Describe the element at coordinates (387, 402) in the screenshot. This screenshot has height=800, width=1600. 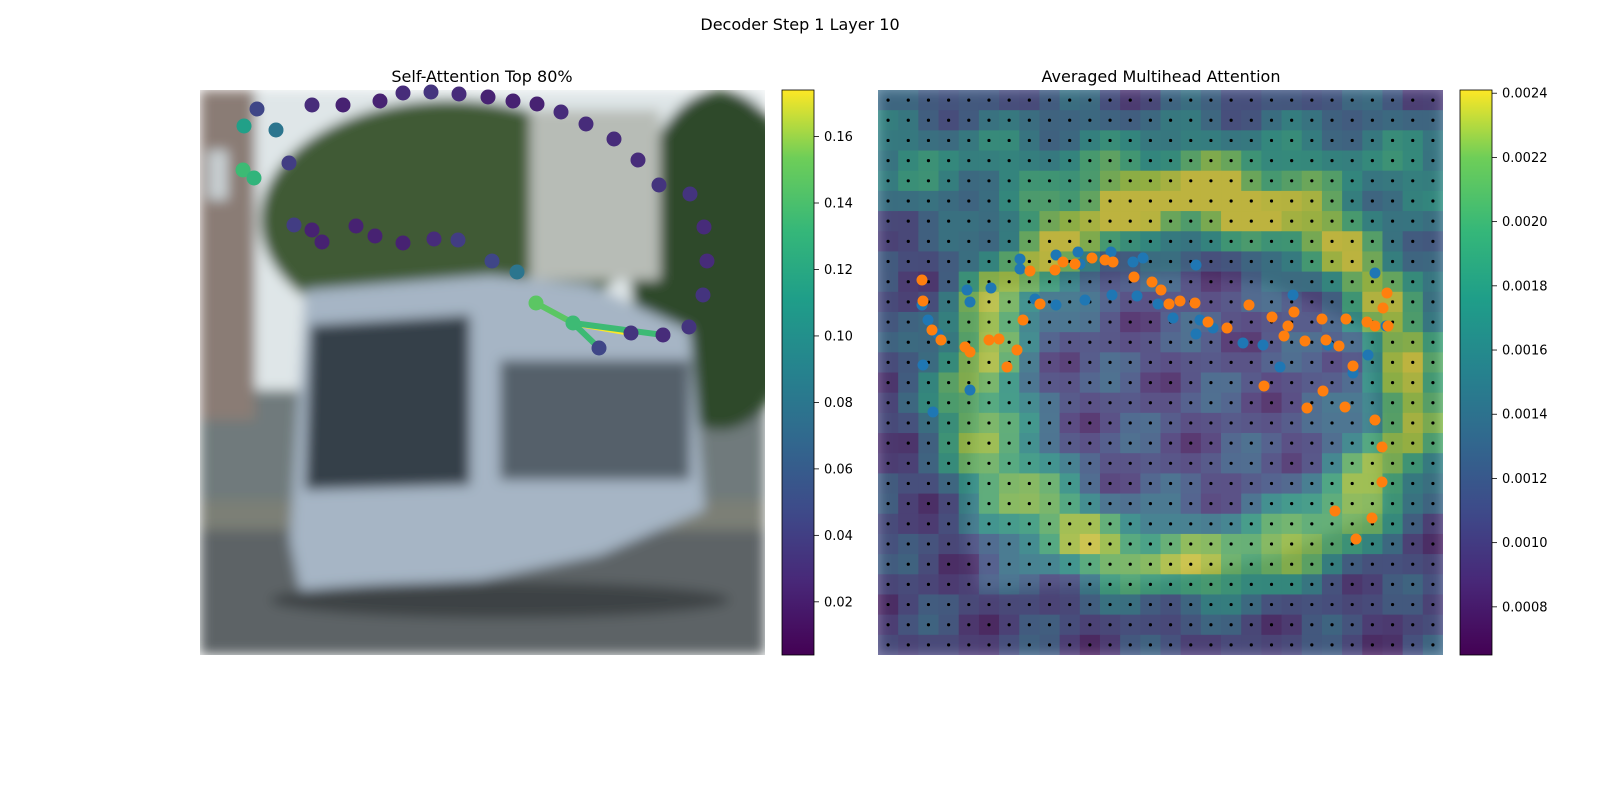
I see `tram-windshield` at that location.